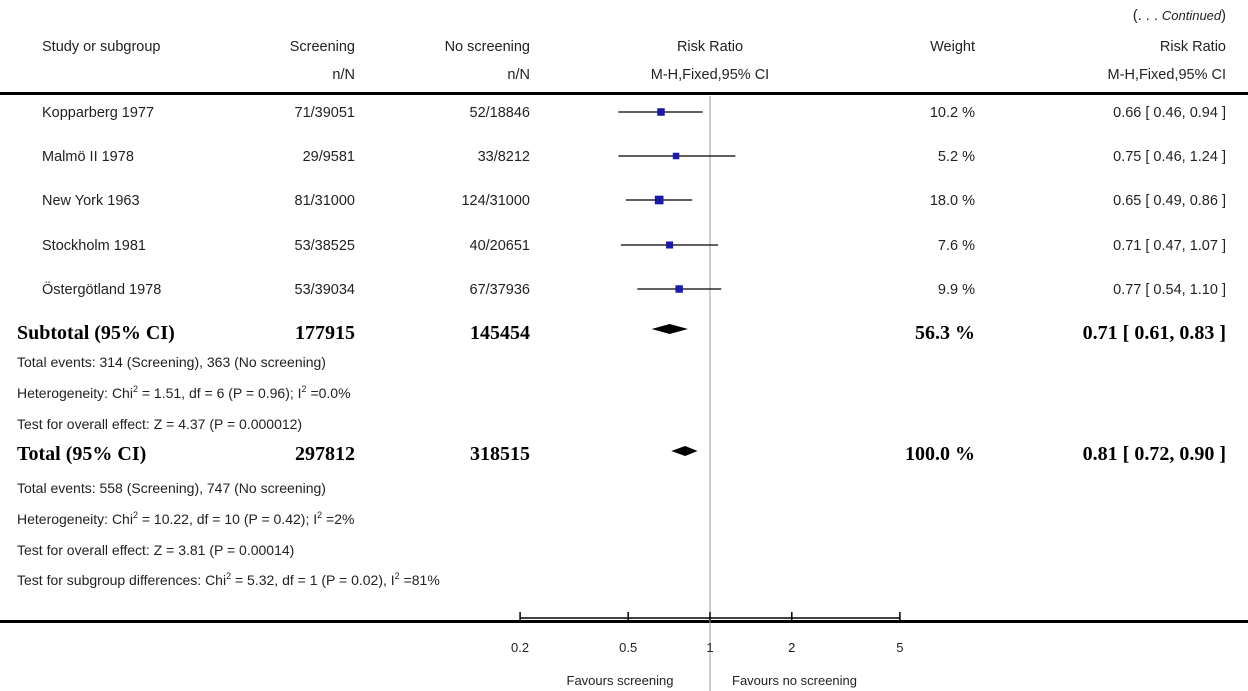 The height and width of the screenshot is (691, 1248). What do you see at coordinates (956, 246) in the screenshot?
I see `study-weight: 7.6 %` at bounding box center [956, 246].